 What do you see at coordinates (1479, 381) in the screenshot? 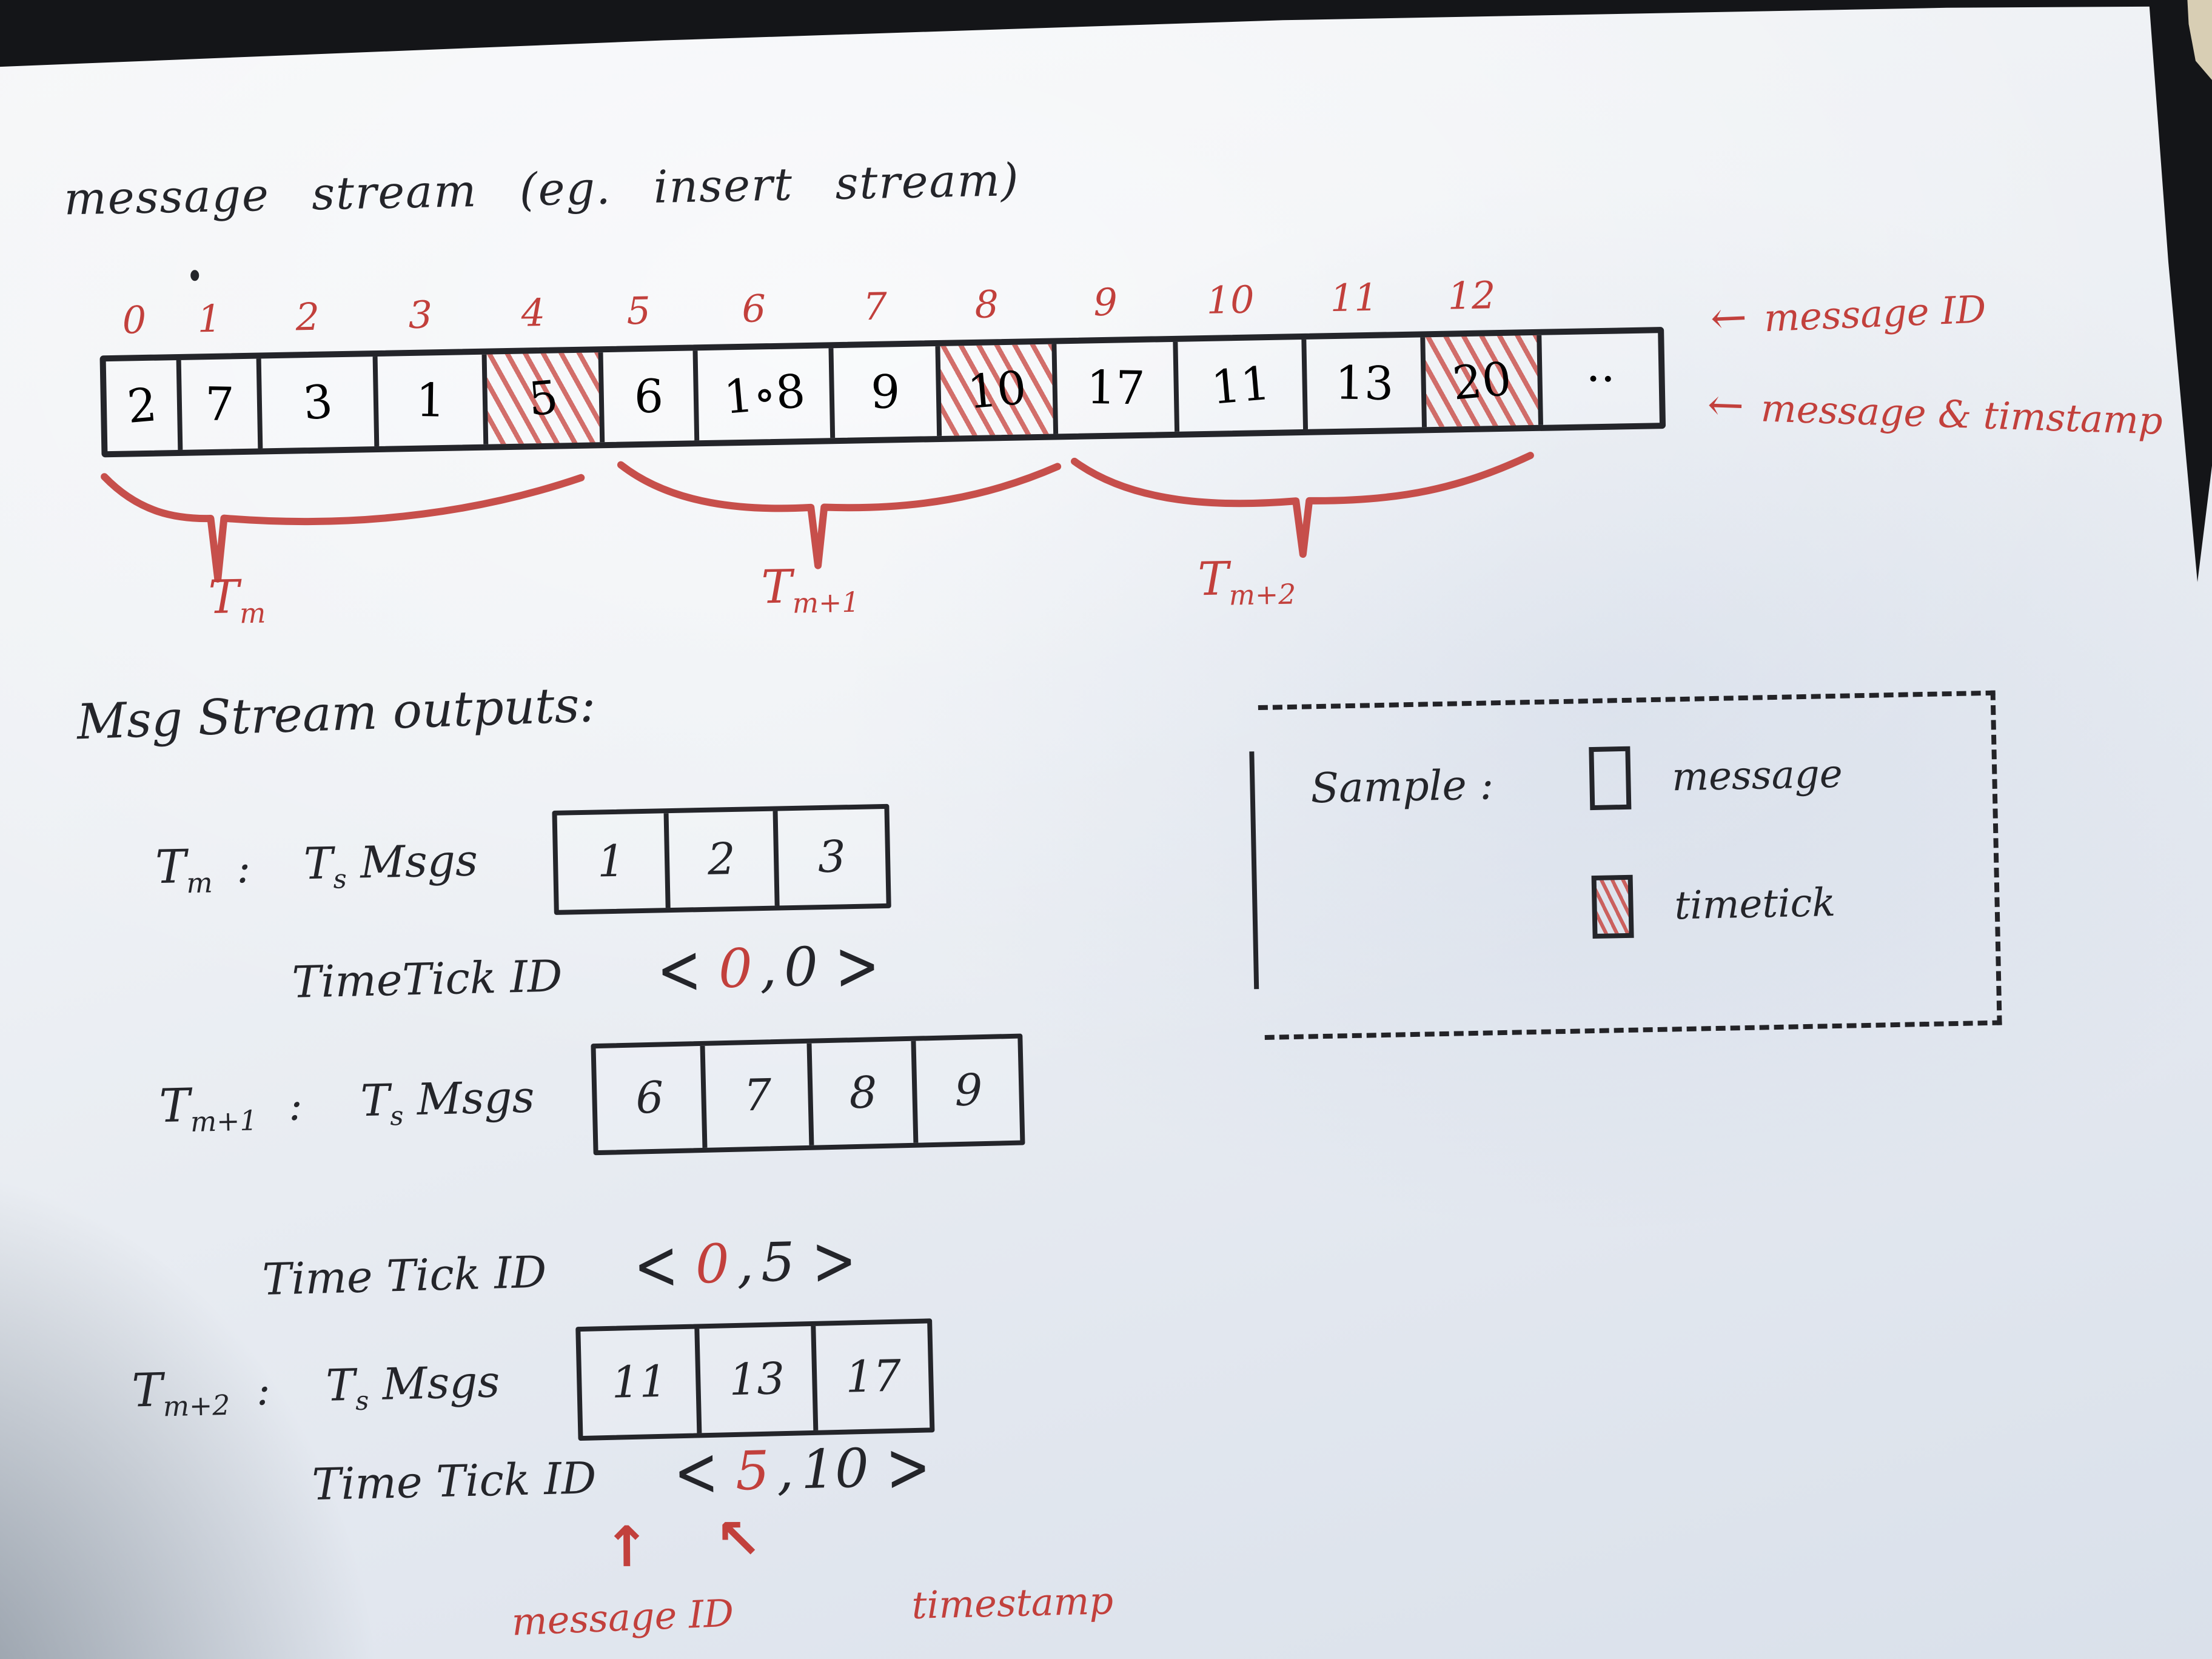
I see `stream-cell-timetick: 20` at bounding box center [1479, 381].